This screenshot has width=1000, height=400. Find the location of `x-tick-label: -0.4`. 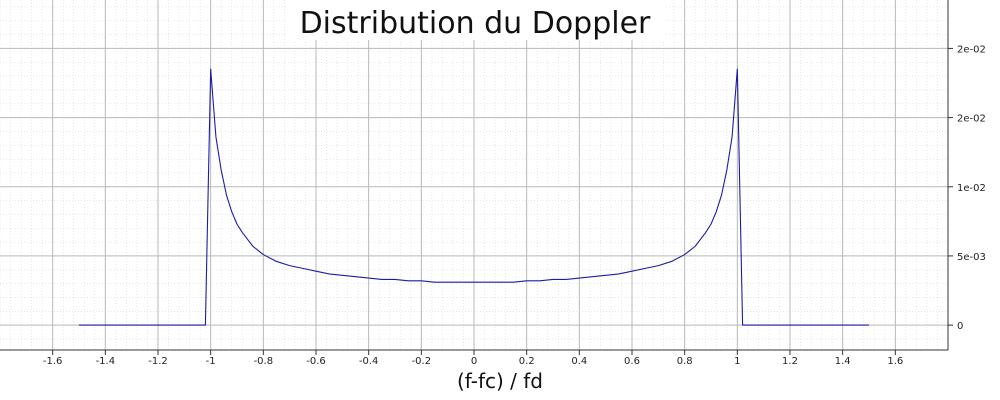

x-tick-label: -0.4 is located at coordinates (369, 361).